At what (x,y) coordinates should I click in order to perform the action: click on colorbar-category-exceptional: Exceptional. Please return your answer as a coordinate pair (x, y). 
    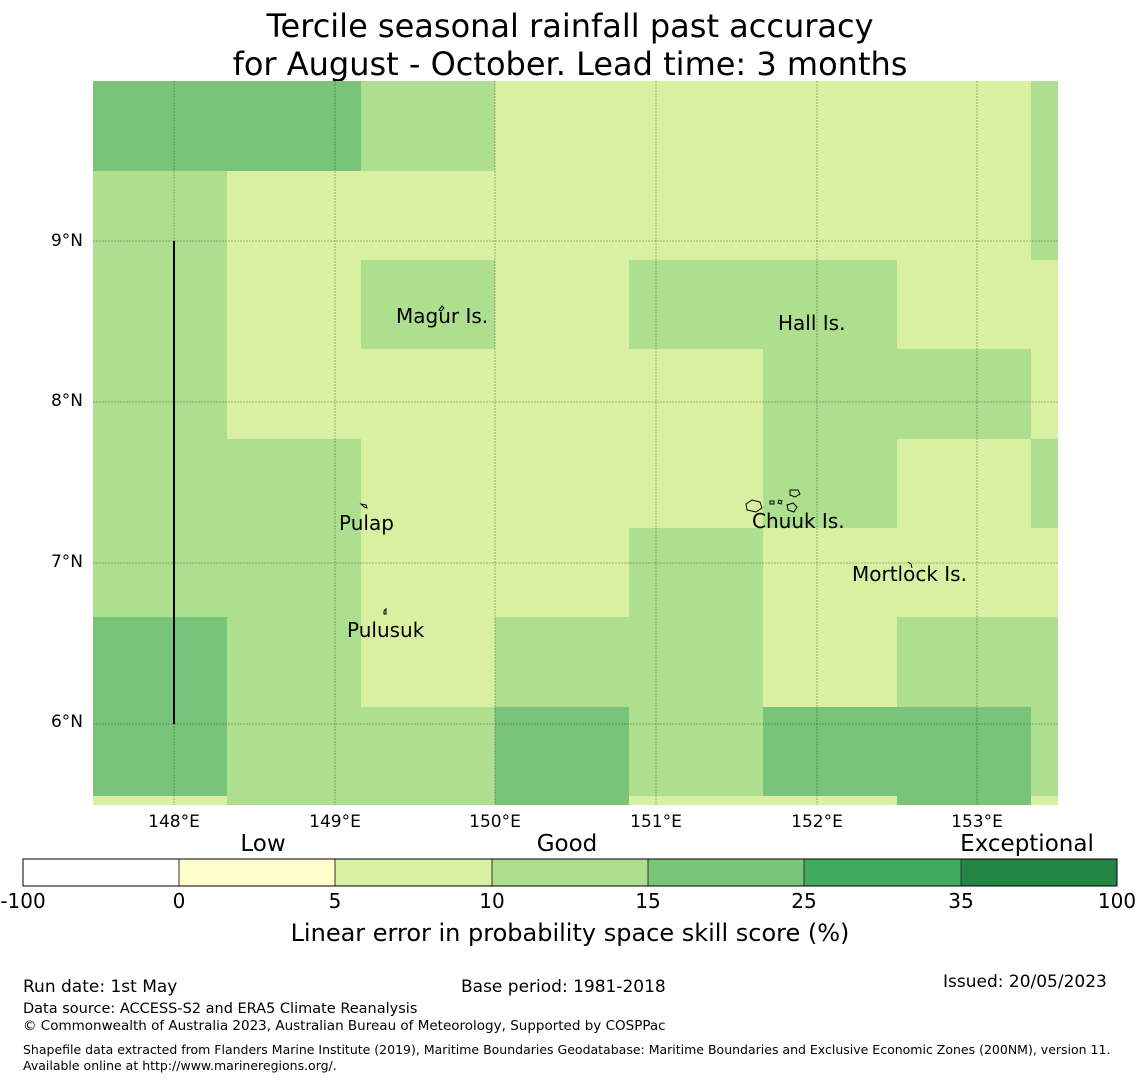
    Looking at the image, I should click on (1027, 844).